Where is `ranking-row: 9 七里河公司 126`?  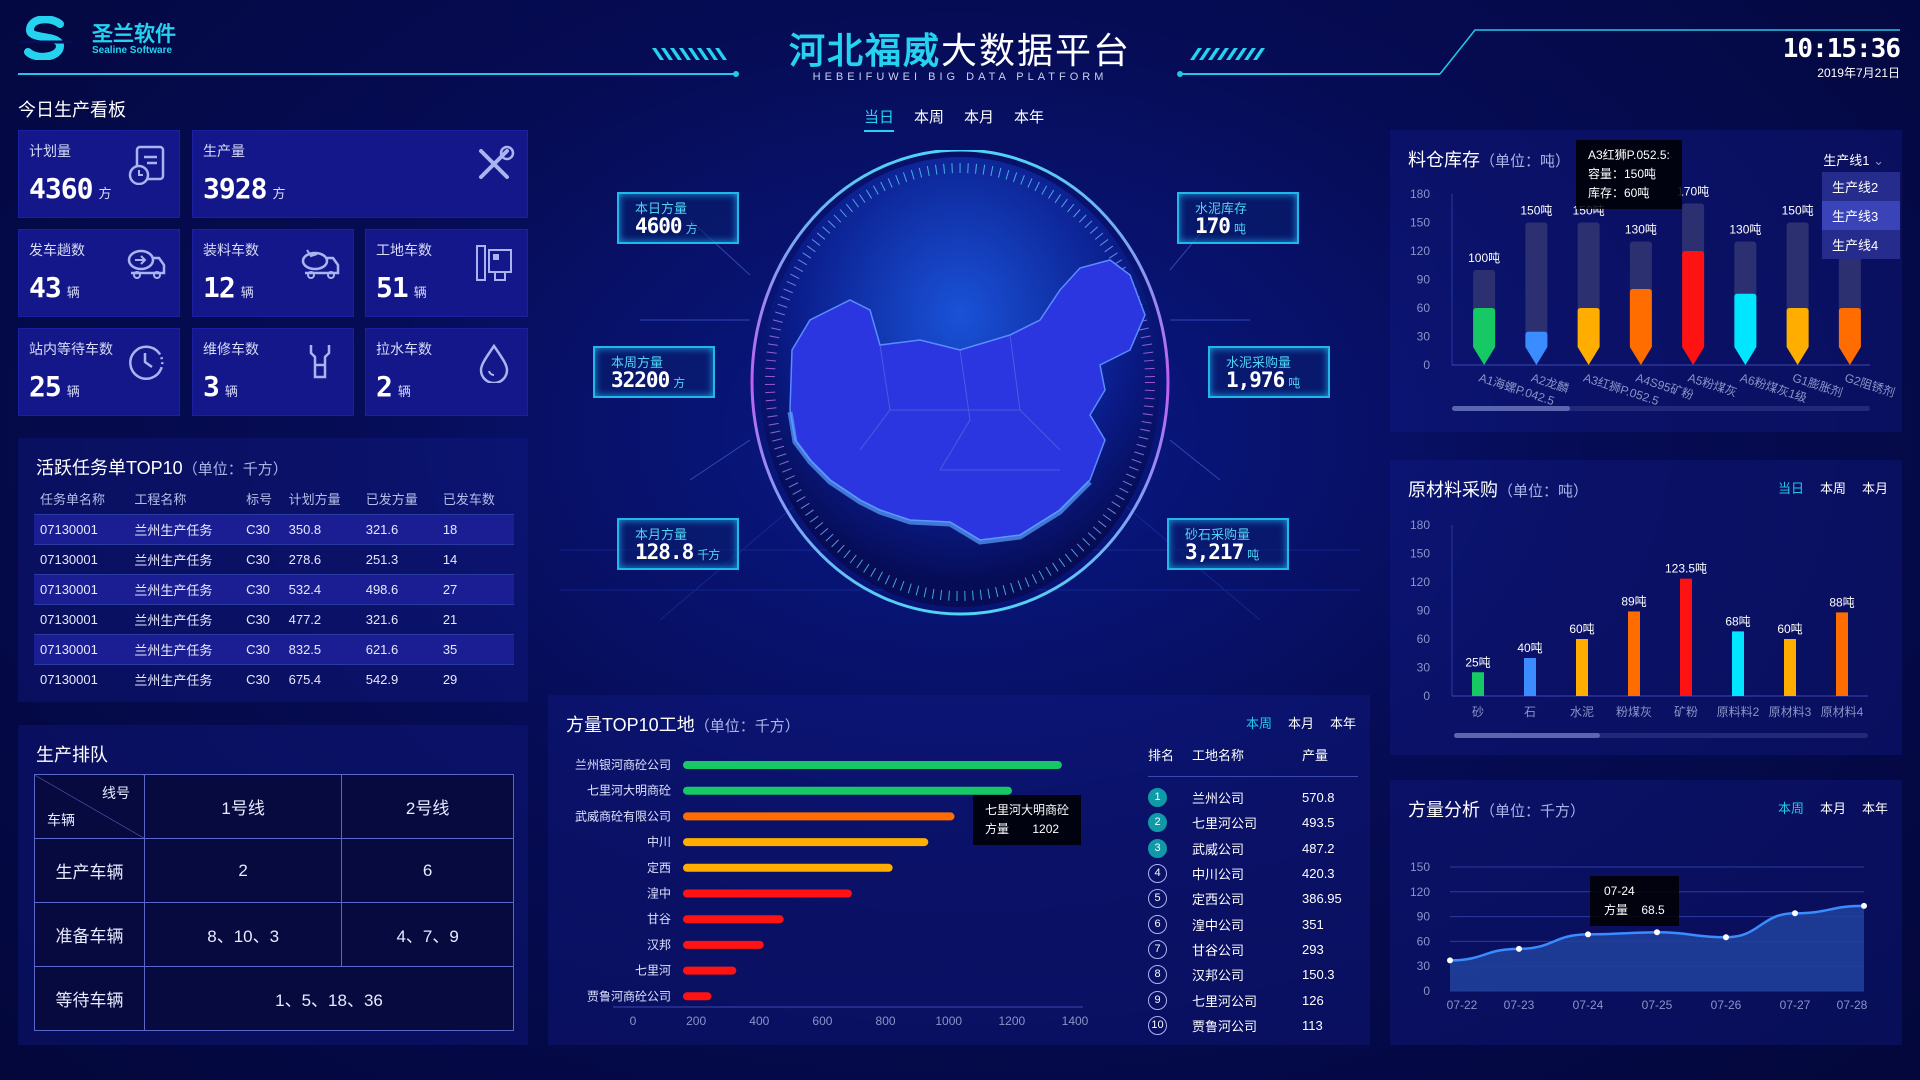
ranking-row: 9 七里河公司 126 is located at coordinates (1253, 999).